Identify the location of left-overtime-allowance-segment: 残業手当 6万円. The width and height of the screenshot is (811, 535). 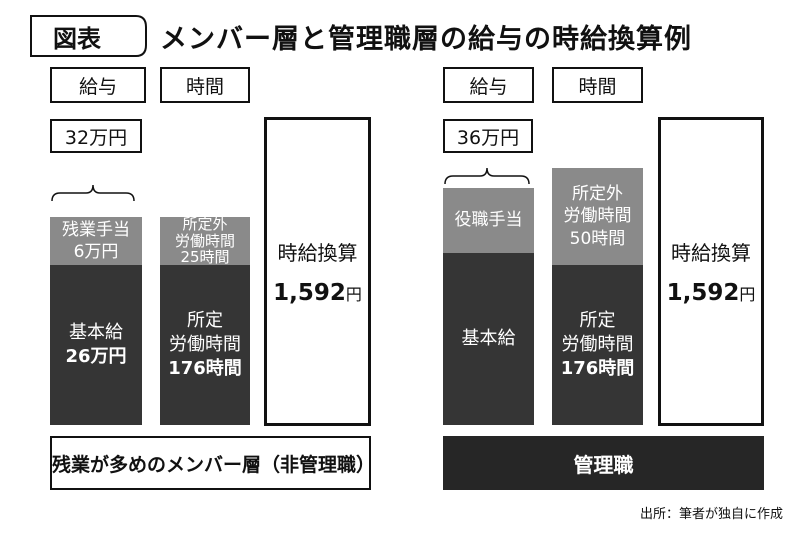
(96, 241).